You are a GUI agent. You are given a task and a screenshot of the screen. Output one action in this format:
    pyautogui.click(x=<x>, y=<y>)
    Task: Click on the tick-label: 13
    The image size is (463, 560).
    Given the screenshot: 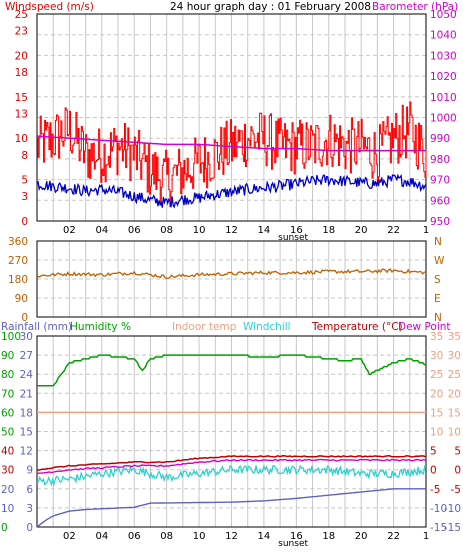 What is the action you would take?
    pyautogui.click(x=21, y=114)
    